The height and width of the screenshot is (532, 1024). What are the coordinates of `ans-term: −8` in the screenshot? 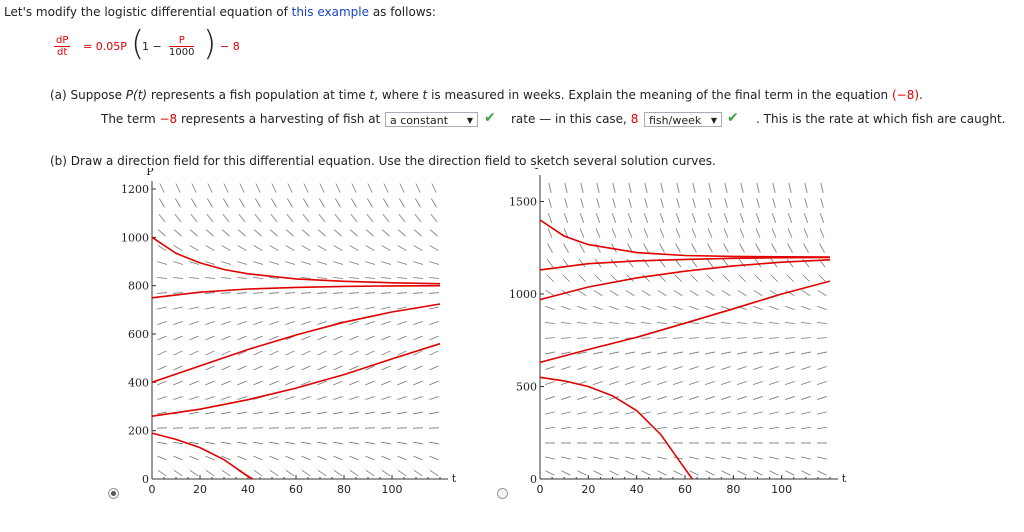 It's located at (168, 119).